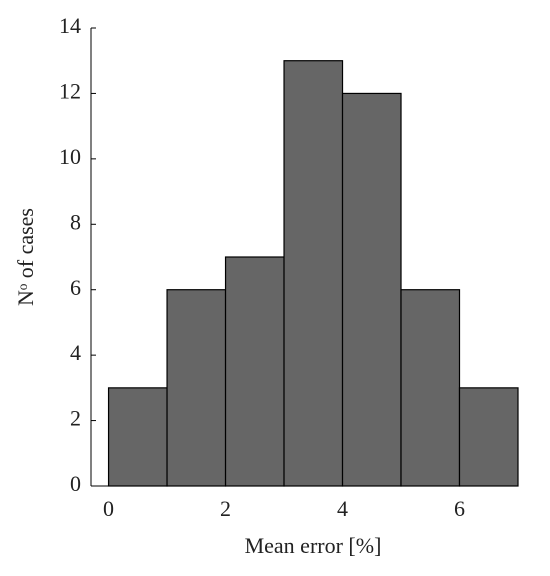 This screenshot has height=576, width=550. What do you see at coordinates (75, 221) in the screenshot?
I see `y-tick-label: 8` at bounding box center [75, 221].